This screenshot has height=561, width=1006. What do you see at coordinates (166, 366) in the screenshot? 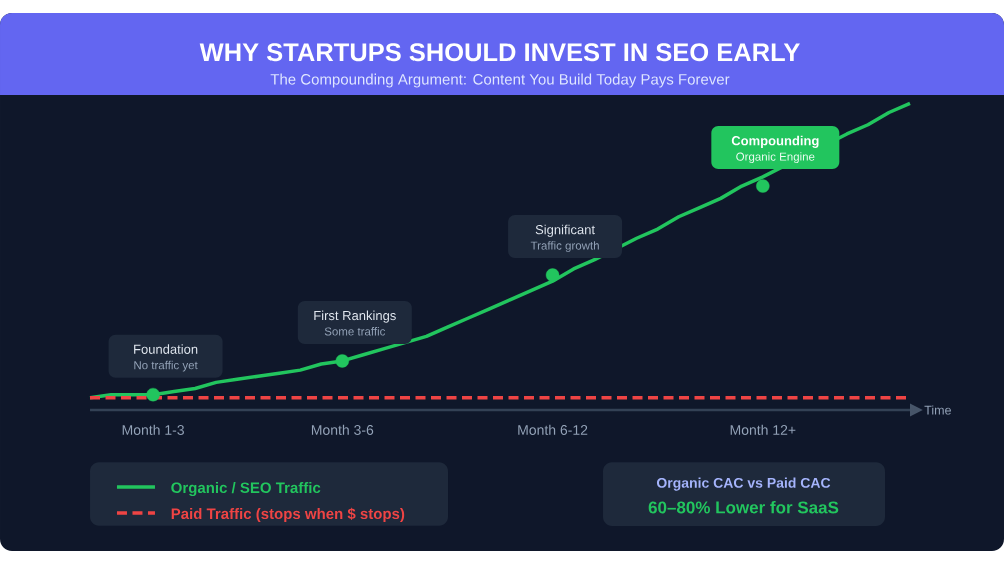
I see `annotation: No traffic yet` at bounding box center [166, 366].